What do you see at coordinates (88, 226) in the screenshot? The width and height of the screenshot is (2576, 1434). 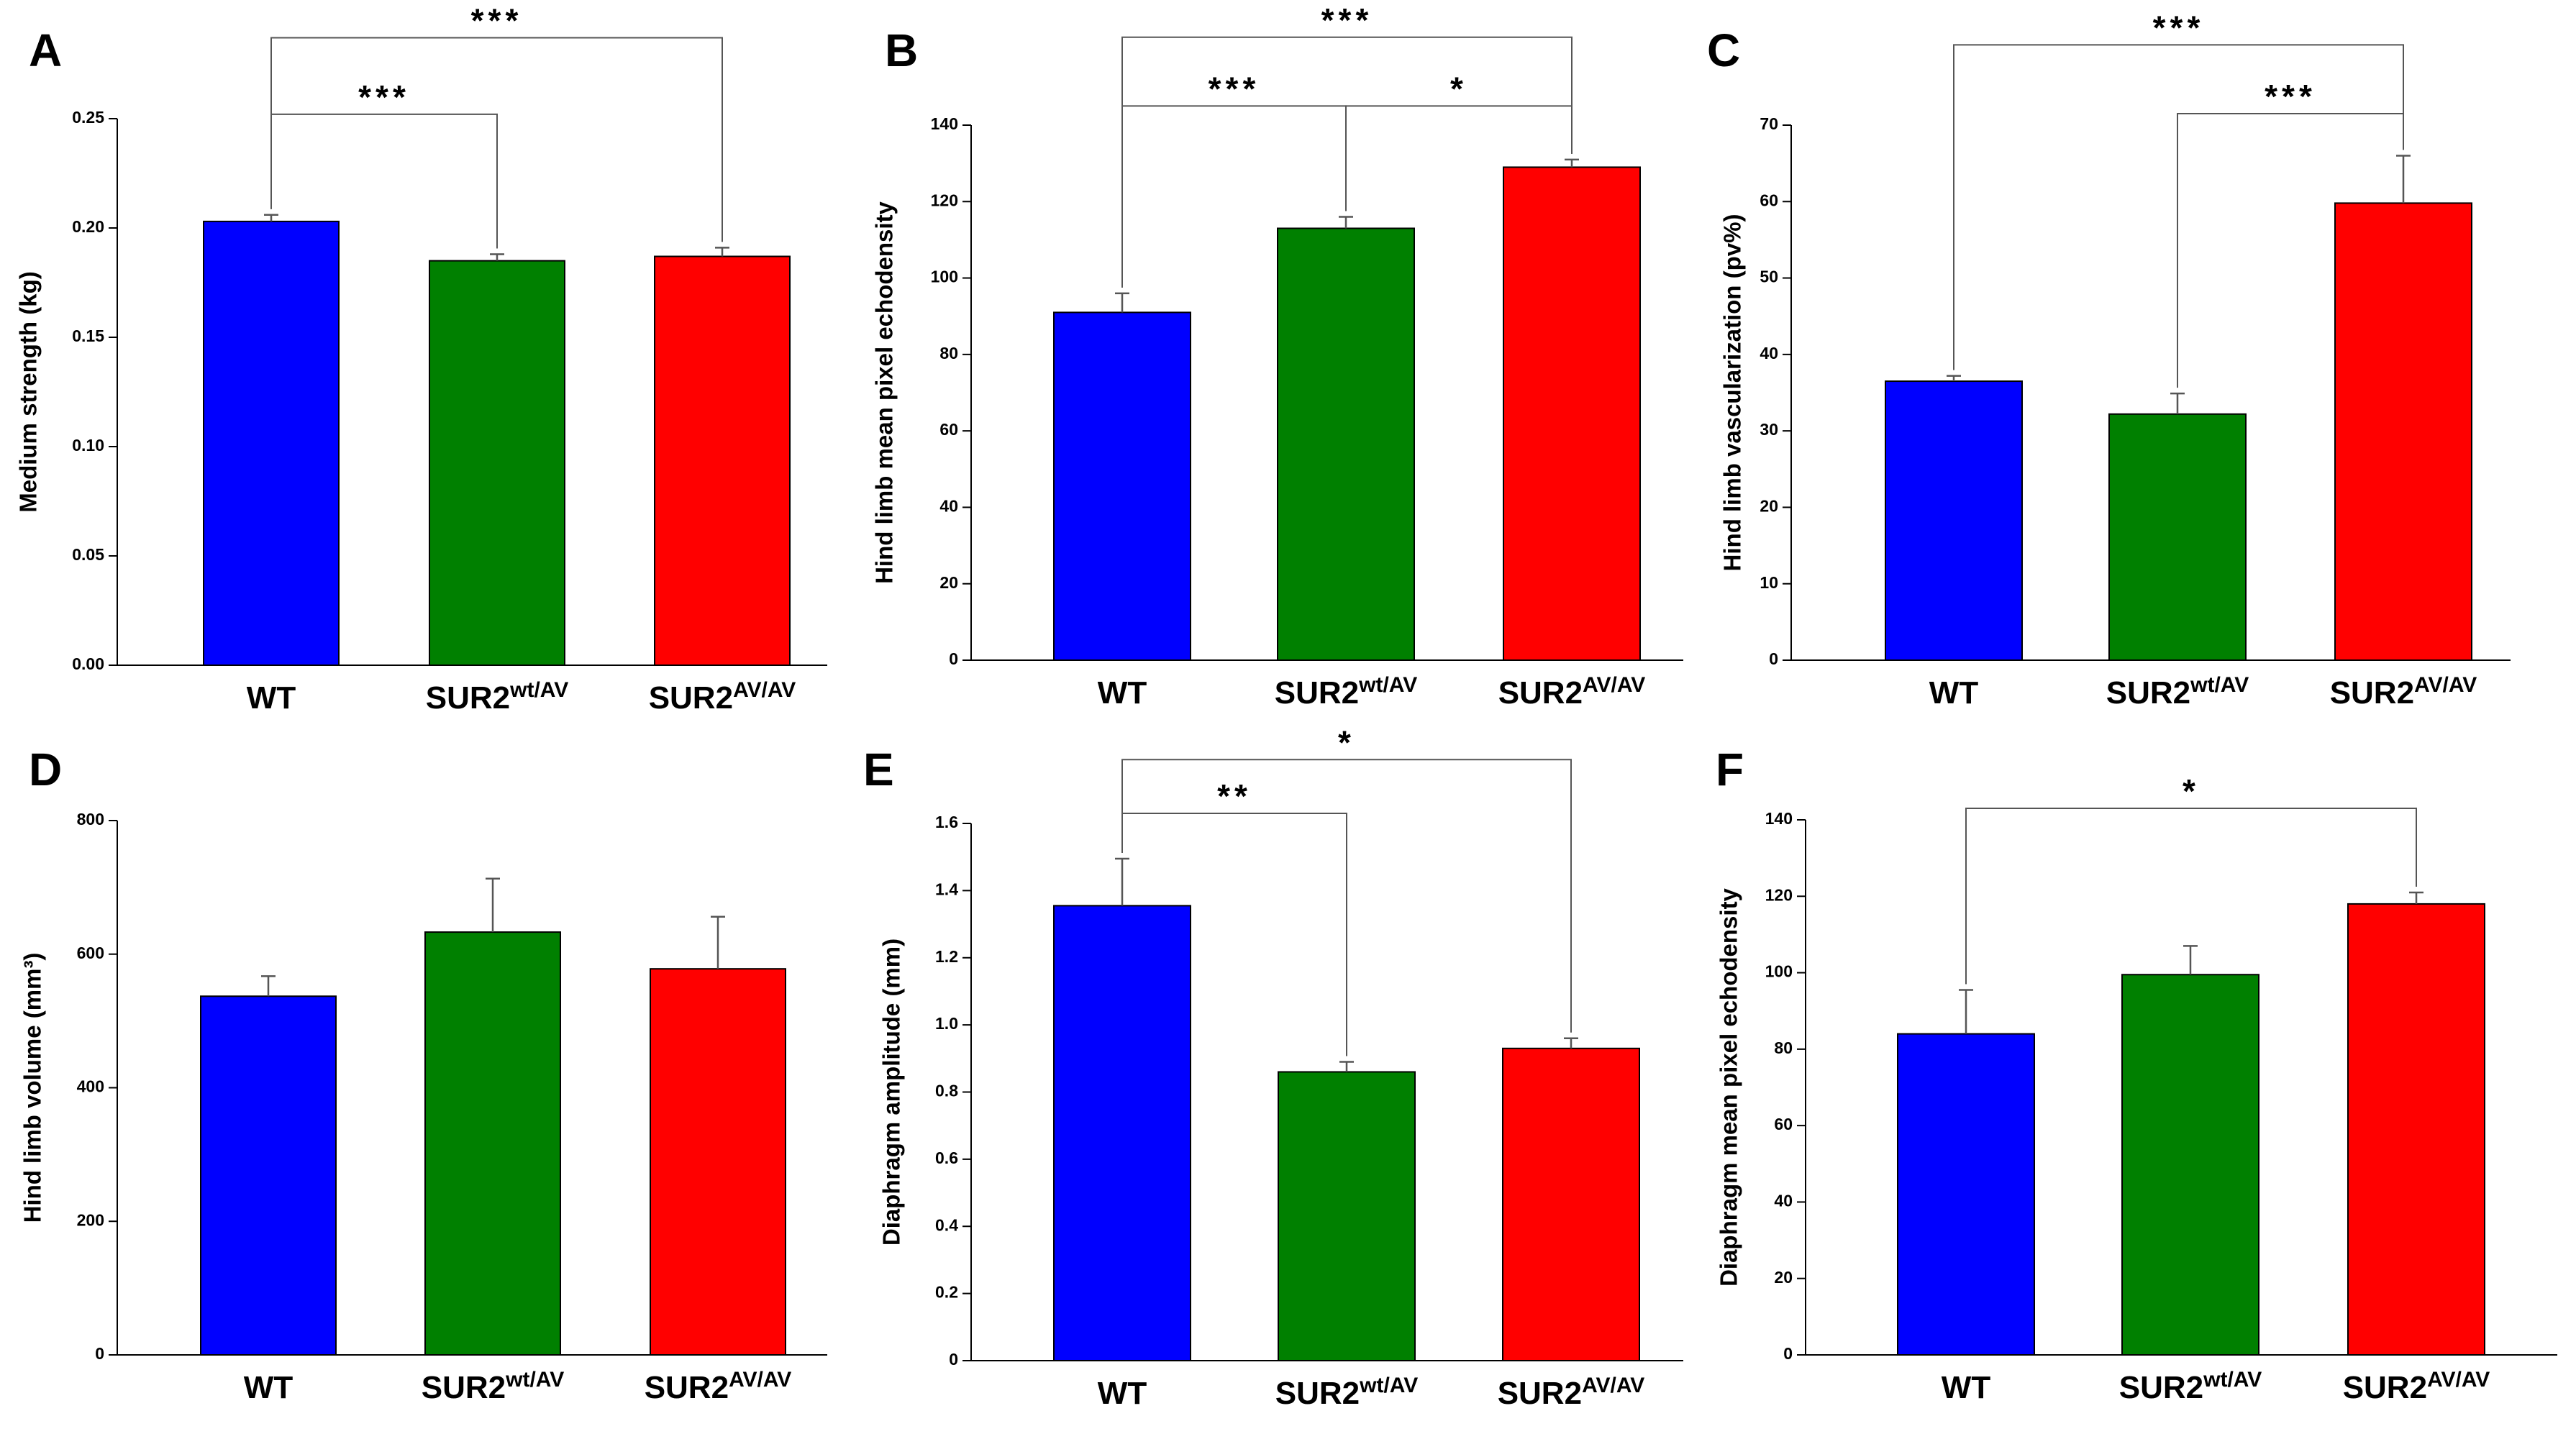 I see `y-tick-label: 0.20` at bounding box center [88, 226].